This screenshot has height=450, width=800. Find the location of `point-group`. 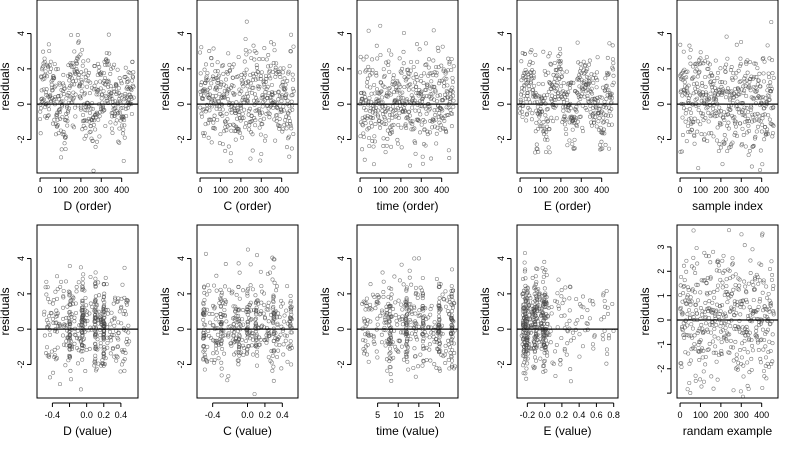

point-group is located at coordinates (247, 91).